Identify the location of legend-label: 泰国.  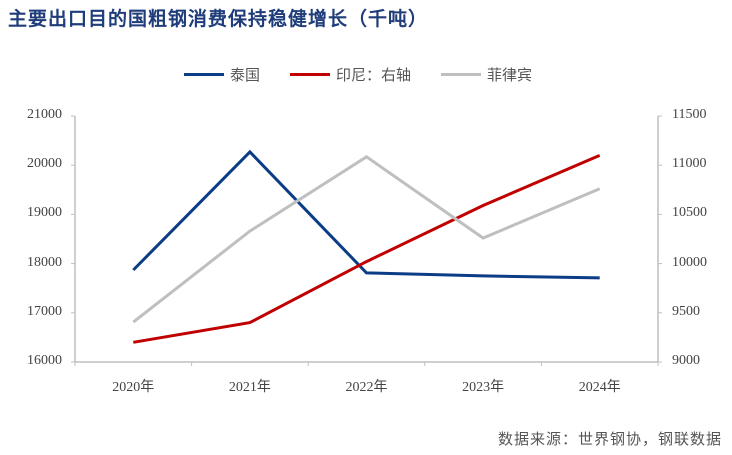
(245, 75).